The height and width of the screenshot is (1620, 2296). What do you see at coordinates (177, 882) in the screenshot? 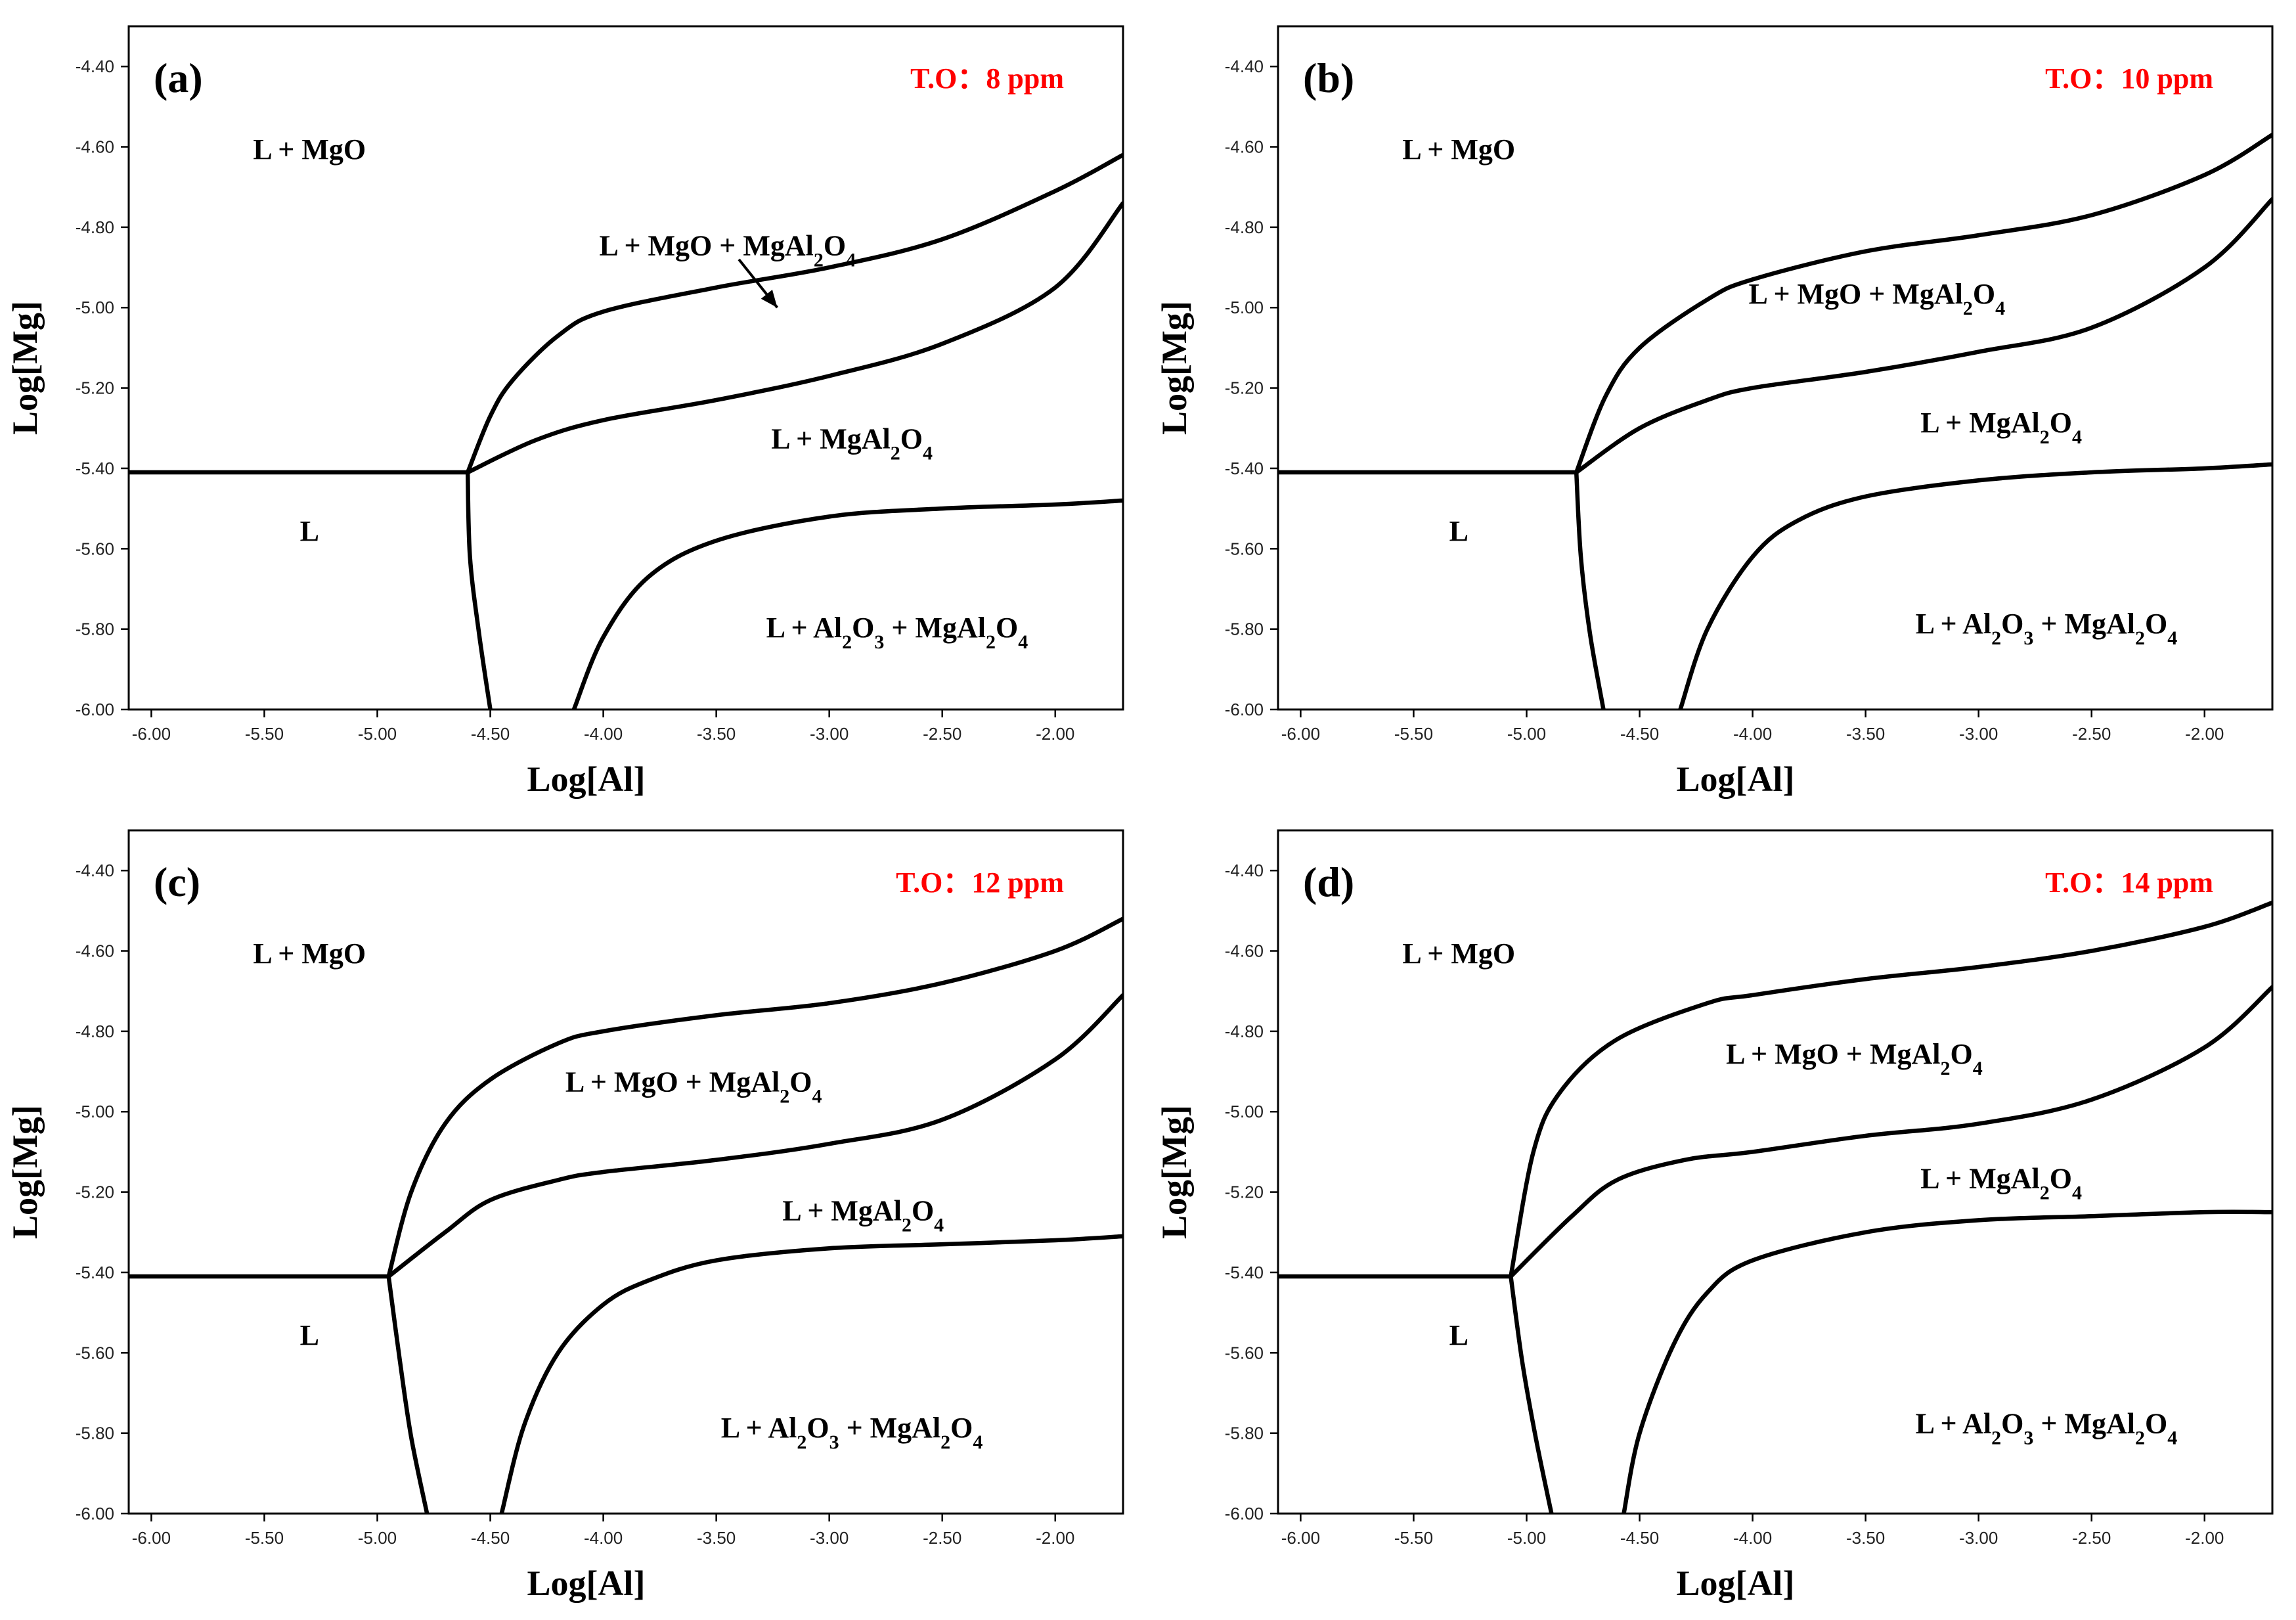
I see `panel-label: (c)` at bounding box center [177, 882].